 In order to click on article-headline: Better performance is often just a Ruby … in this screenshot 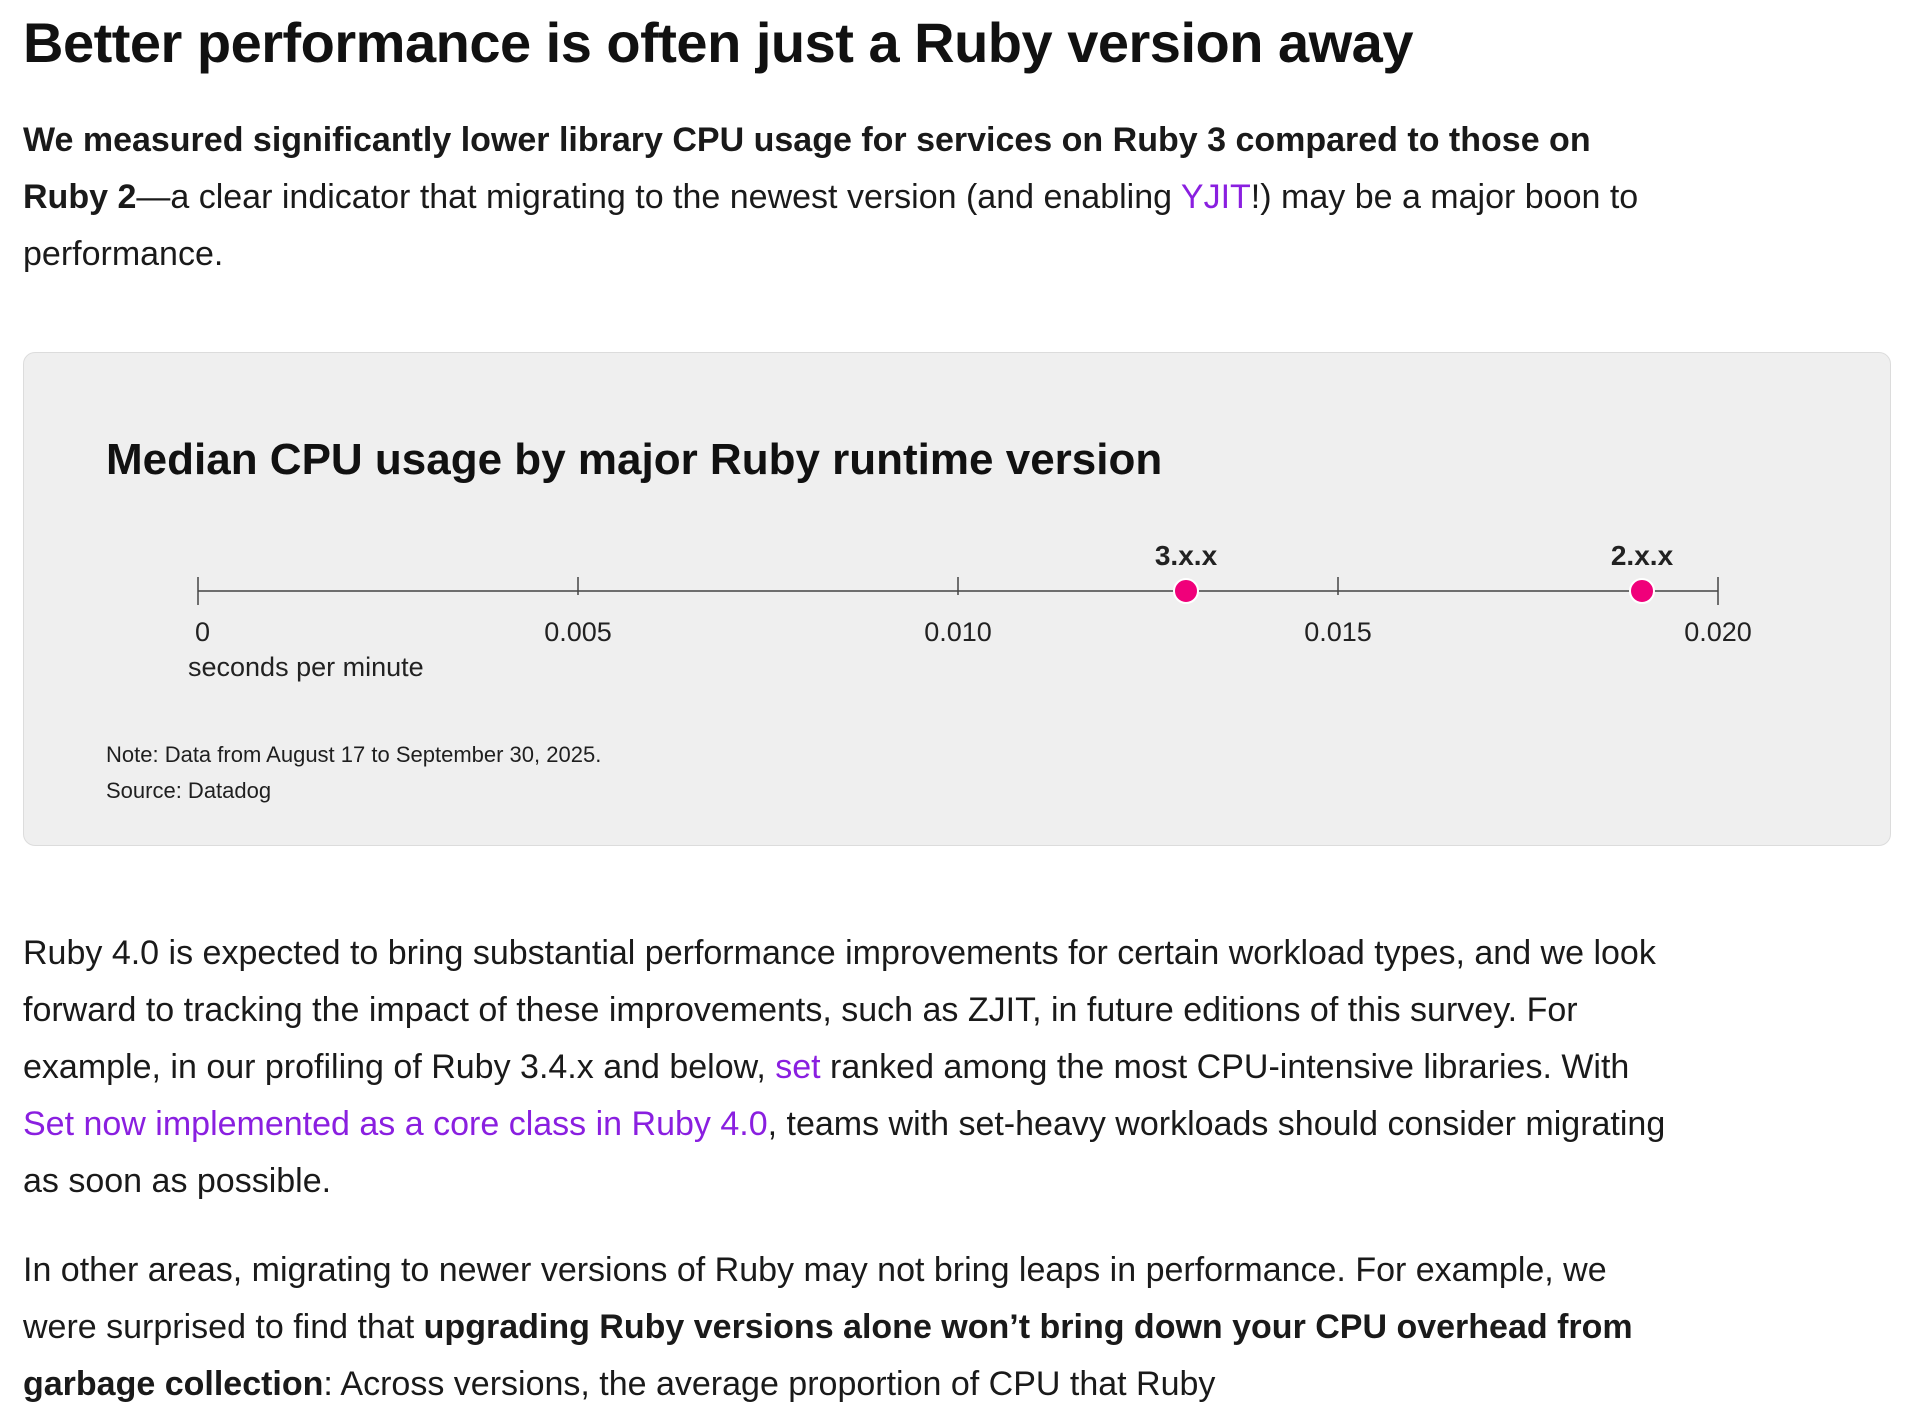, I will do `click(718, 42)`.